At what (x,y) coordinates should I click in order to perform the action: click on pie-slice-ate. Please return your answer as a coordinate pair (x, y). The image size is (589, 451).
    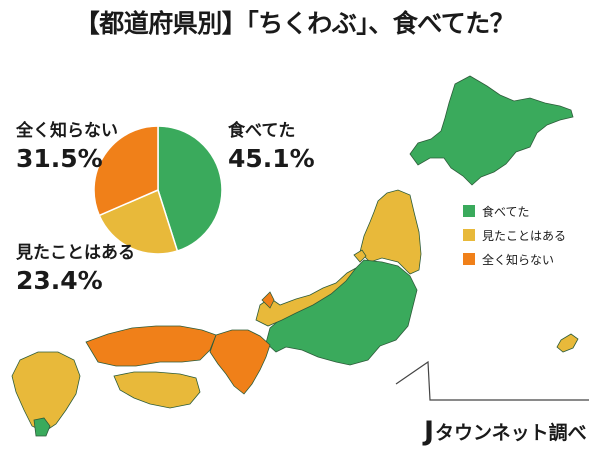
    Looking at the image, I should click on (190, 188).